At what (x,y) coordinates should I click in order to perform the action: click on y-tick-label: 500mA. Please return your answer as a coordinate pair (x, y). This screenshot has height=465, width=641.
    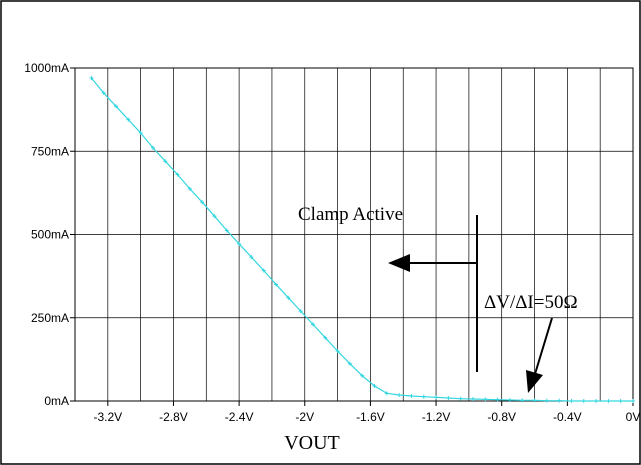
    Looking at the image, I should click on (50, 235).